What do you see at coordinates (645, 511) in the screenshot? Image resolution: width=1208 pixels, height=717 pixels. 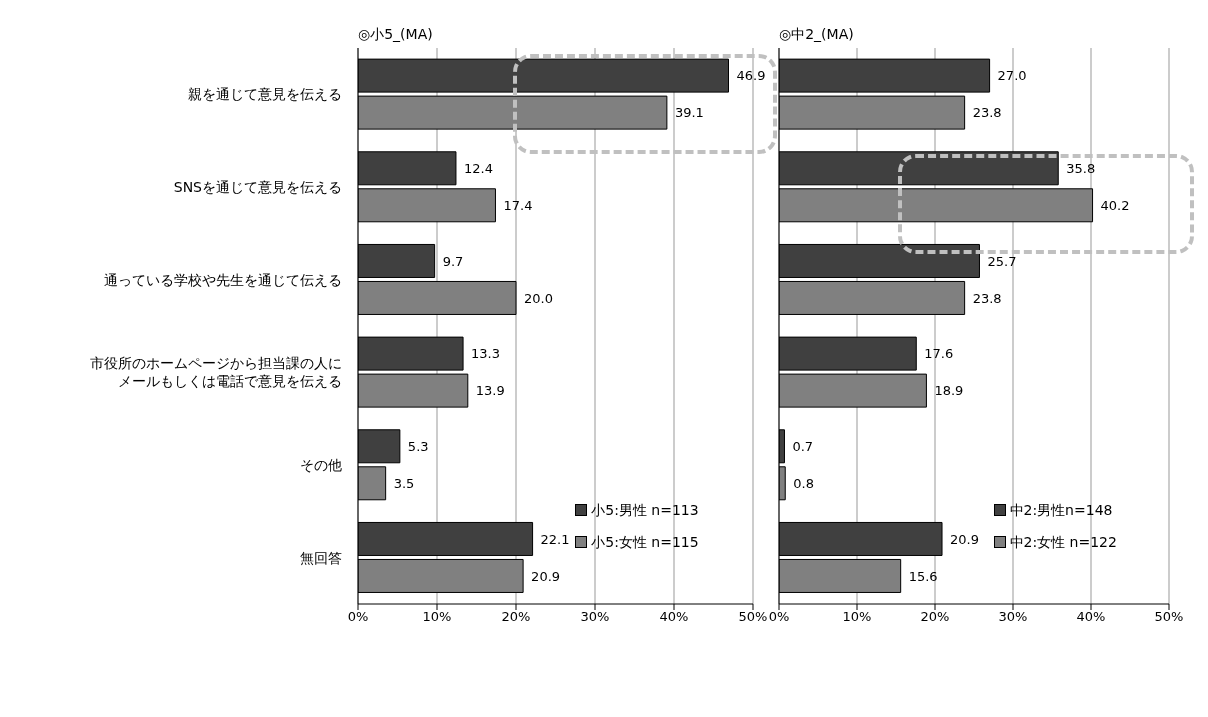 I see `legend-label: 小5:男性 n=113` at bounding box center [645, 511].